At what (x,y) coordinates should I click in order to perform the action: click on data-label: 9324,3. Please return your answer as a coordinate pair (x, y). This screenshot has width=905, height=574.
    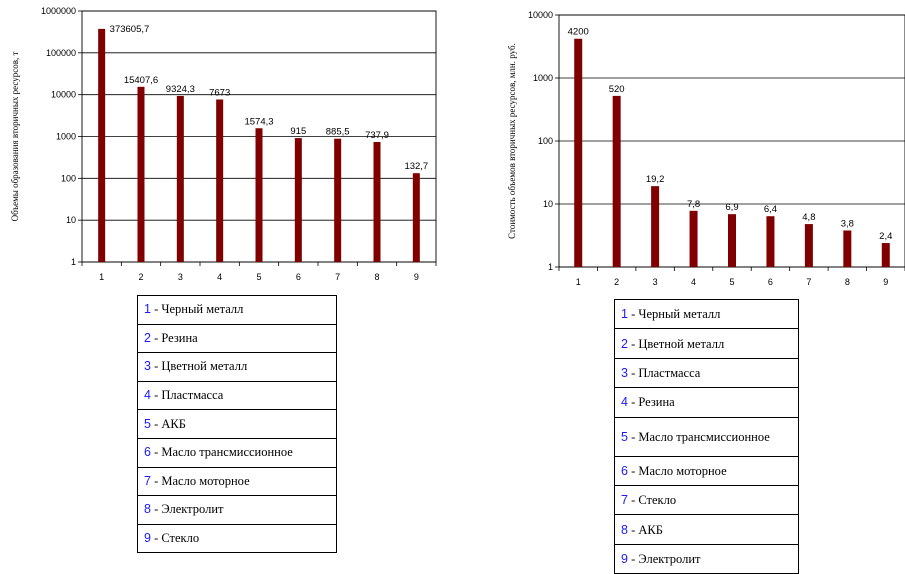
    Looking at the image, I should click on (180, 89).